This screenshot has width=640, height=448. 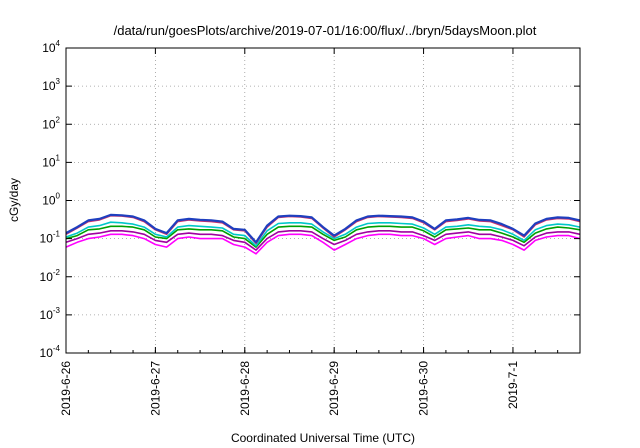 I want to click on y-tick-exponent: -1, so click(x=57, y=234).